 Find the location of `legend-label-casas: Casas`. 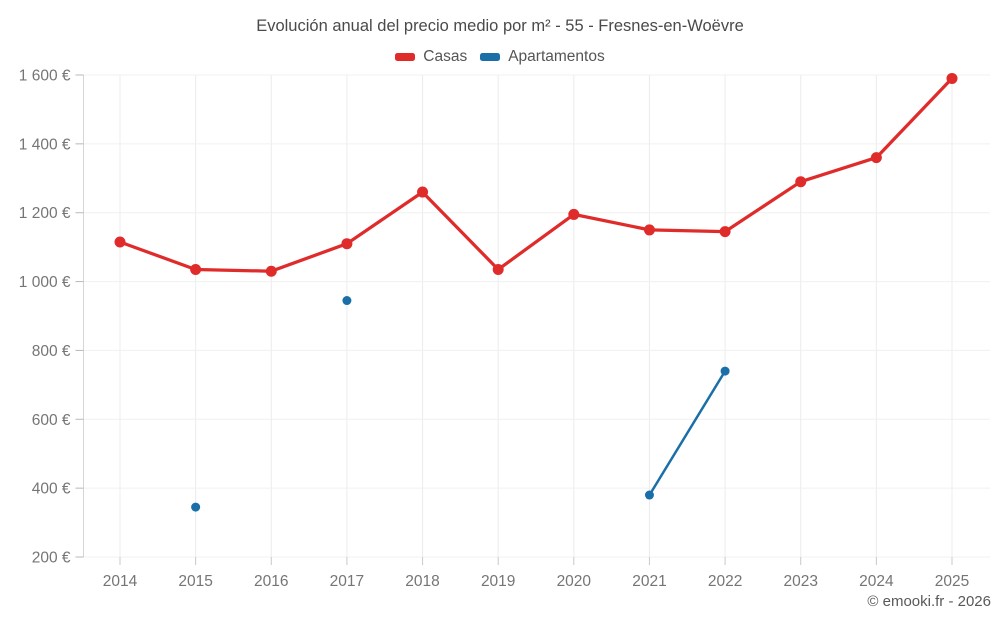

legend-label-casas: Casas is located at coordinates (445, 56).